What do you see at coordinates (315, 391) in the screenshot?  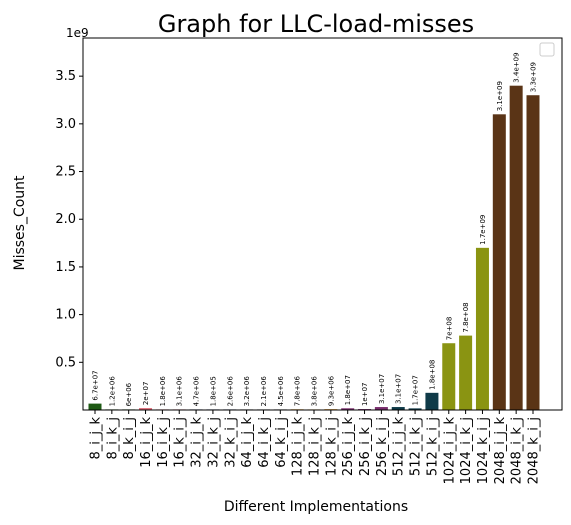 I see `data-label-128_i_k_j: 3.8e+06` at bounding box center [315, 391].